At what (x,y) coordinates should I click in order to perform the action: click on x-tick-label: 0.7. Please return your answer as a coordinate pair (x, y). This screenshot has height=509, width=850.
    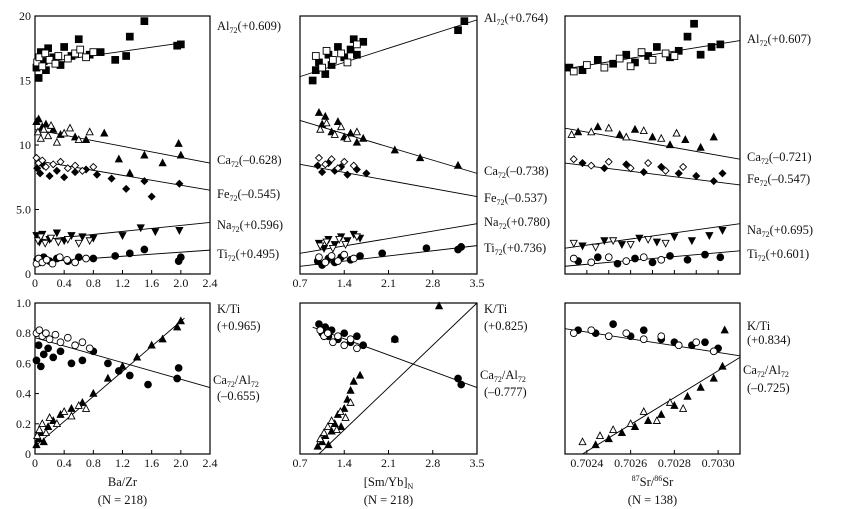
    Looking at the image, I should click on (300, 283).